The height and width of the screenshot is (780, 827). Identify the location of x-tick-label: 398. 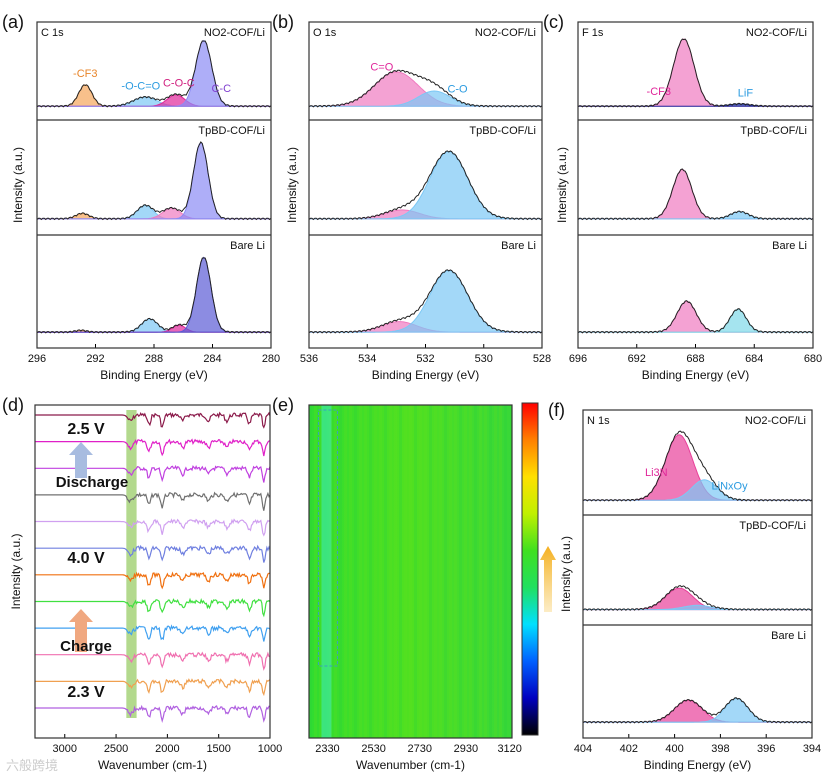
(720, 749).